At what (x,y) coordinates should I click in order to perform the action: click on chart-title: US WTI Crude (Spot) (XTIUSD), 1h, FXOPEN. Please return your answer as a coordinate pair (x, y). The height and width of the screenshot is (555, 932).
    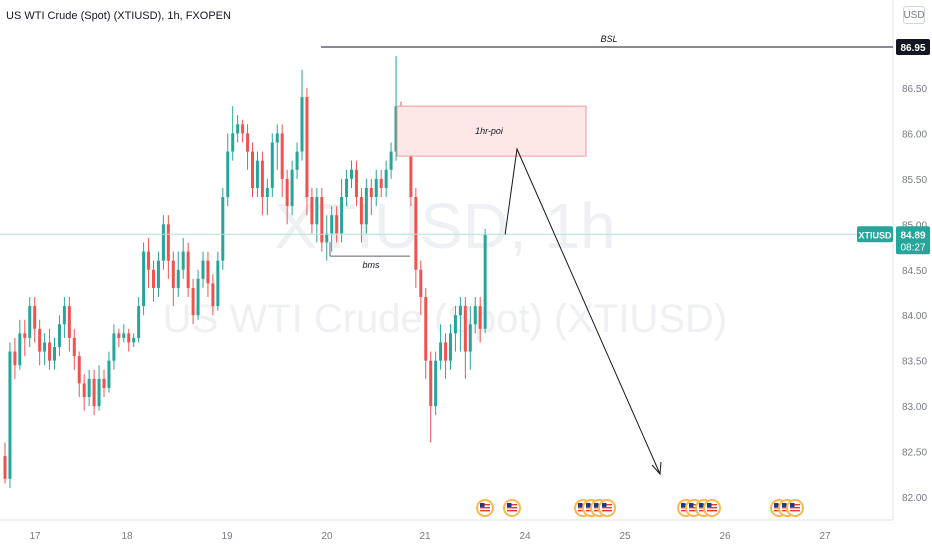
    Looking at the image, I should click on (118, 16).